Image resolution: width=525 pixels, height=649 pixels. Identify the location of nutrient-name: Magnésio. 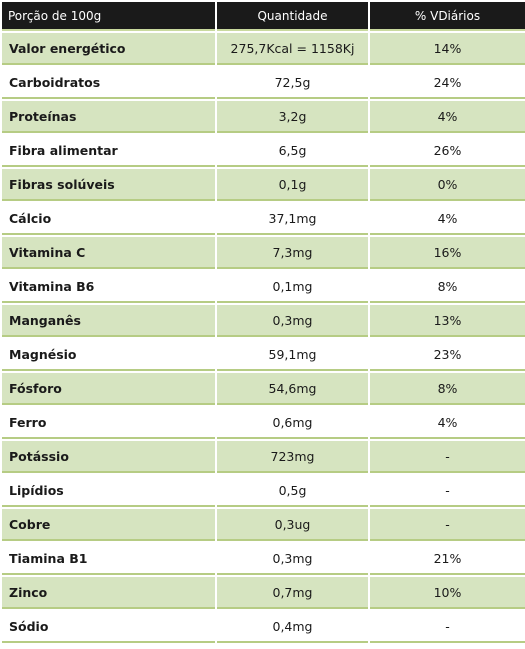
(108, 355).